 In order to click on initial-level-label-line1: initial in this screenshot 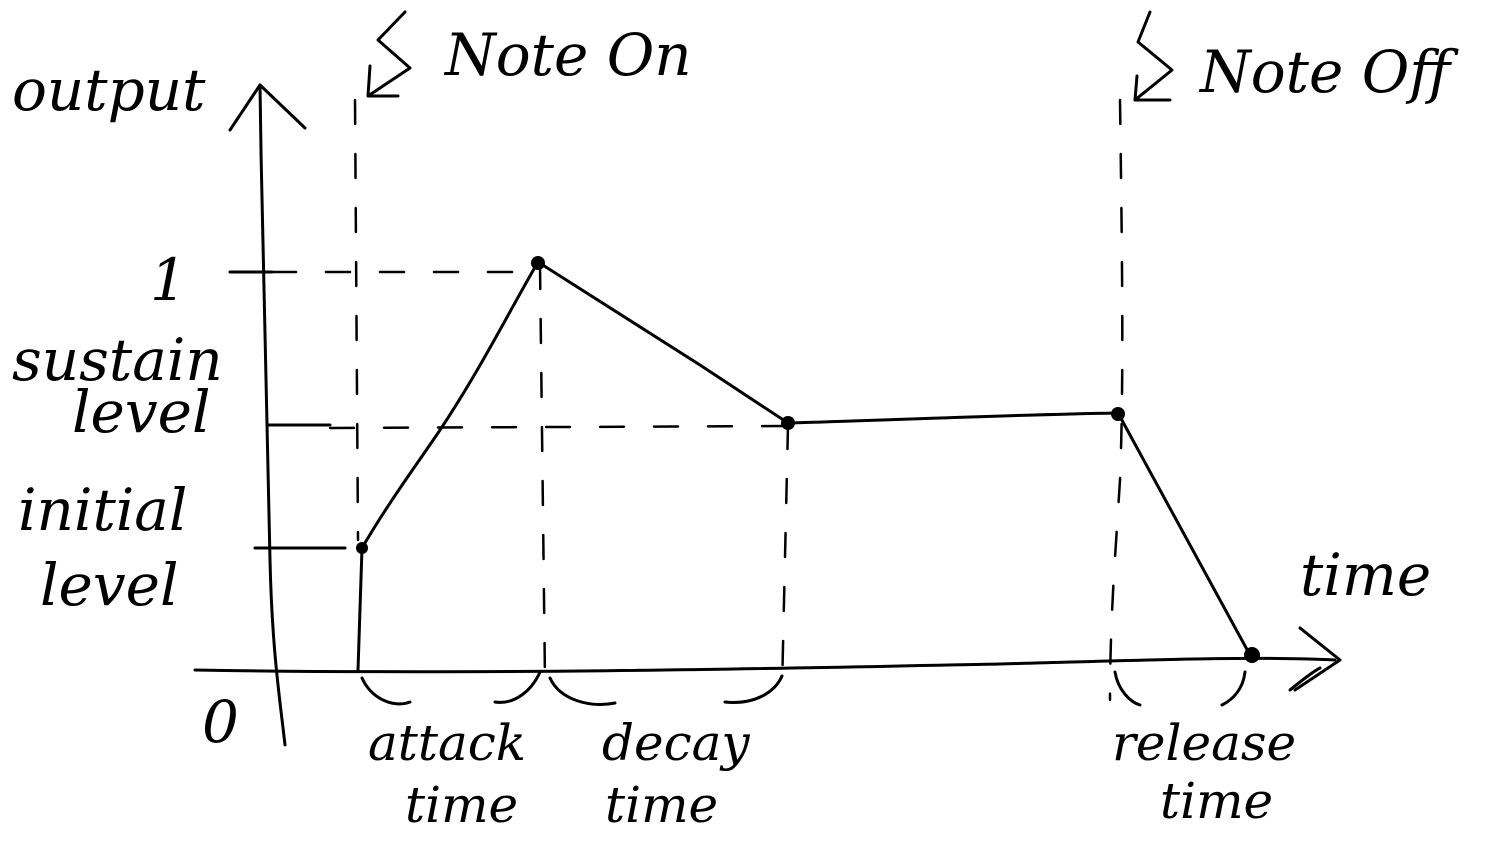, I will do `click(102, 510)`.